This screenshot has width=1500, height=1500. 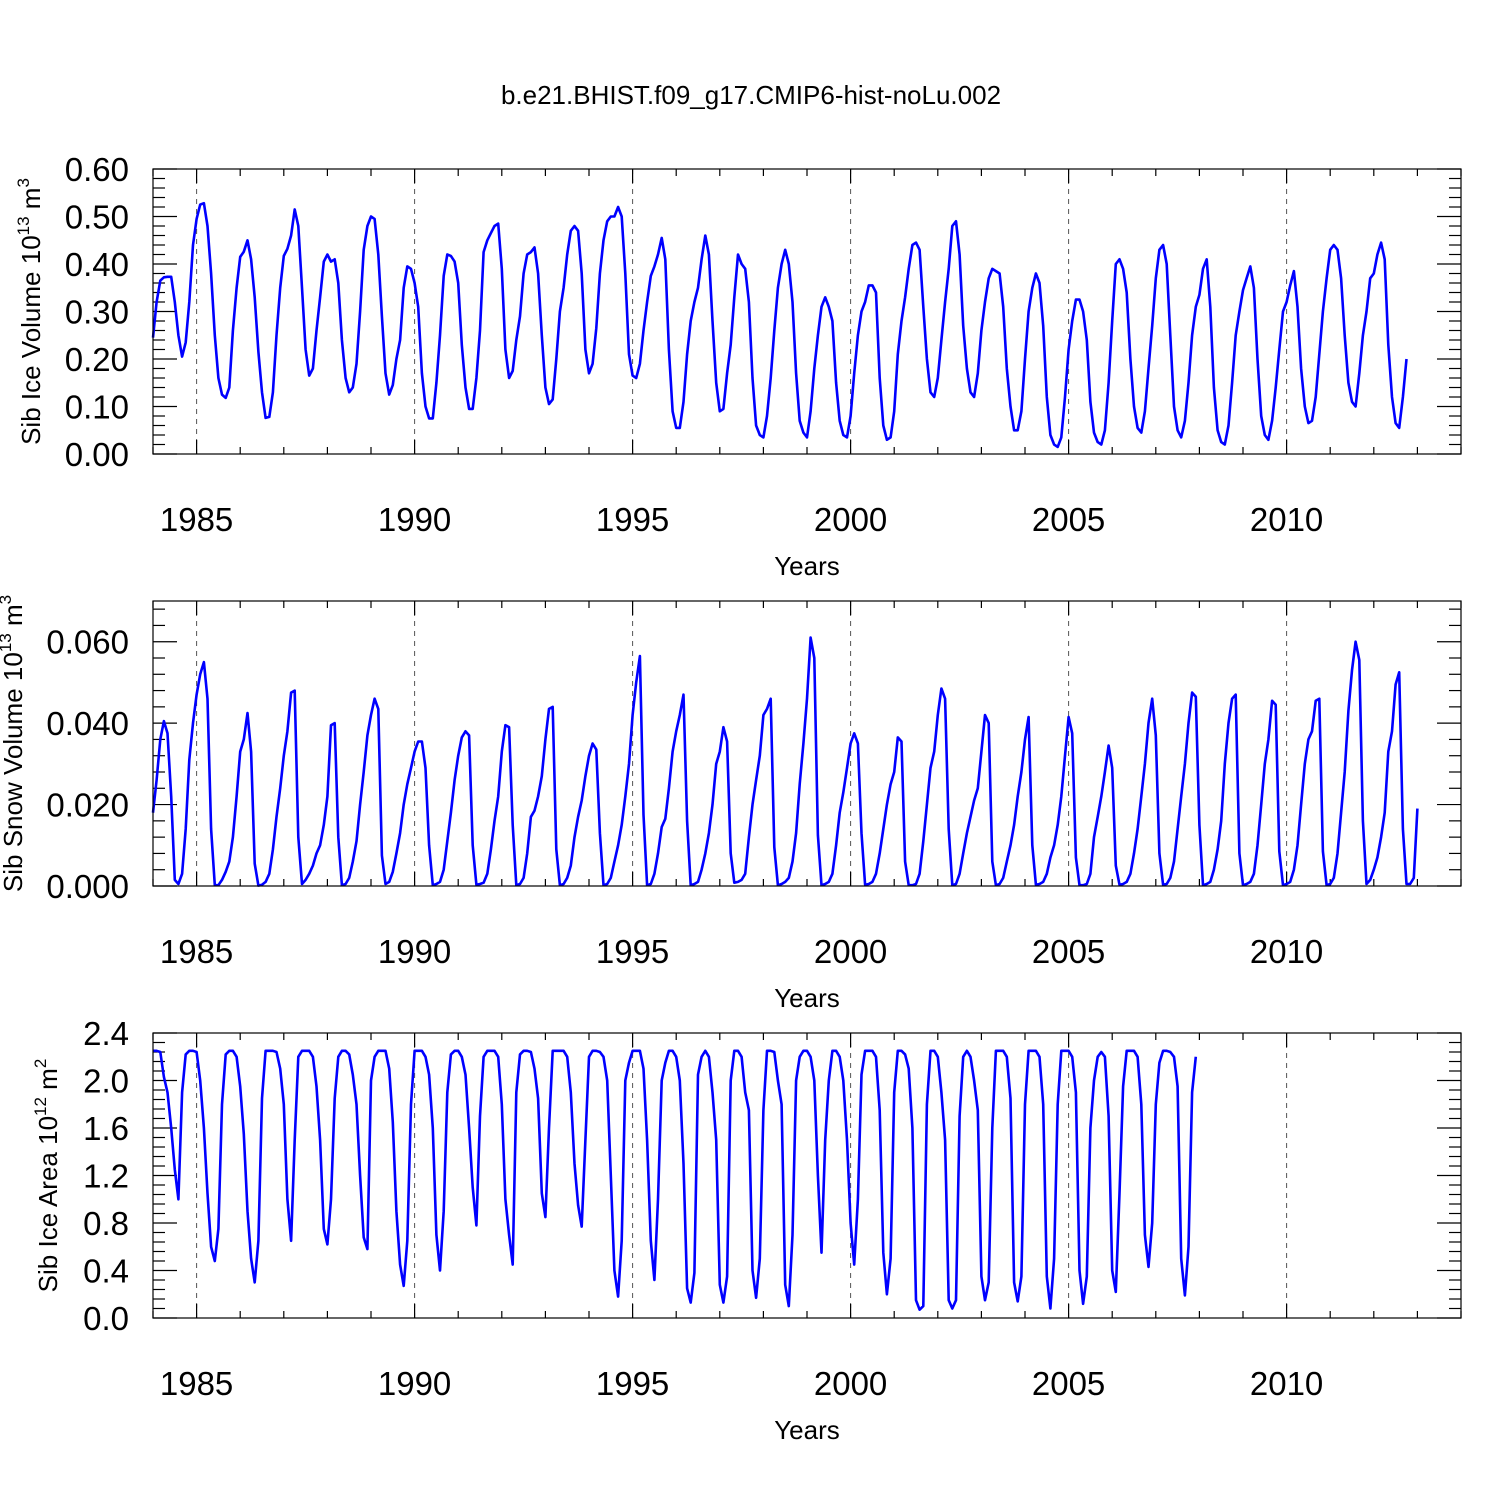 I want to click on y-tick-label: 2.4, so click(x=106, y=1033).